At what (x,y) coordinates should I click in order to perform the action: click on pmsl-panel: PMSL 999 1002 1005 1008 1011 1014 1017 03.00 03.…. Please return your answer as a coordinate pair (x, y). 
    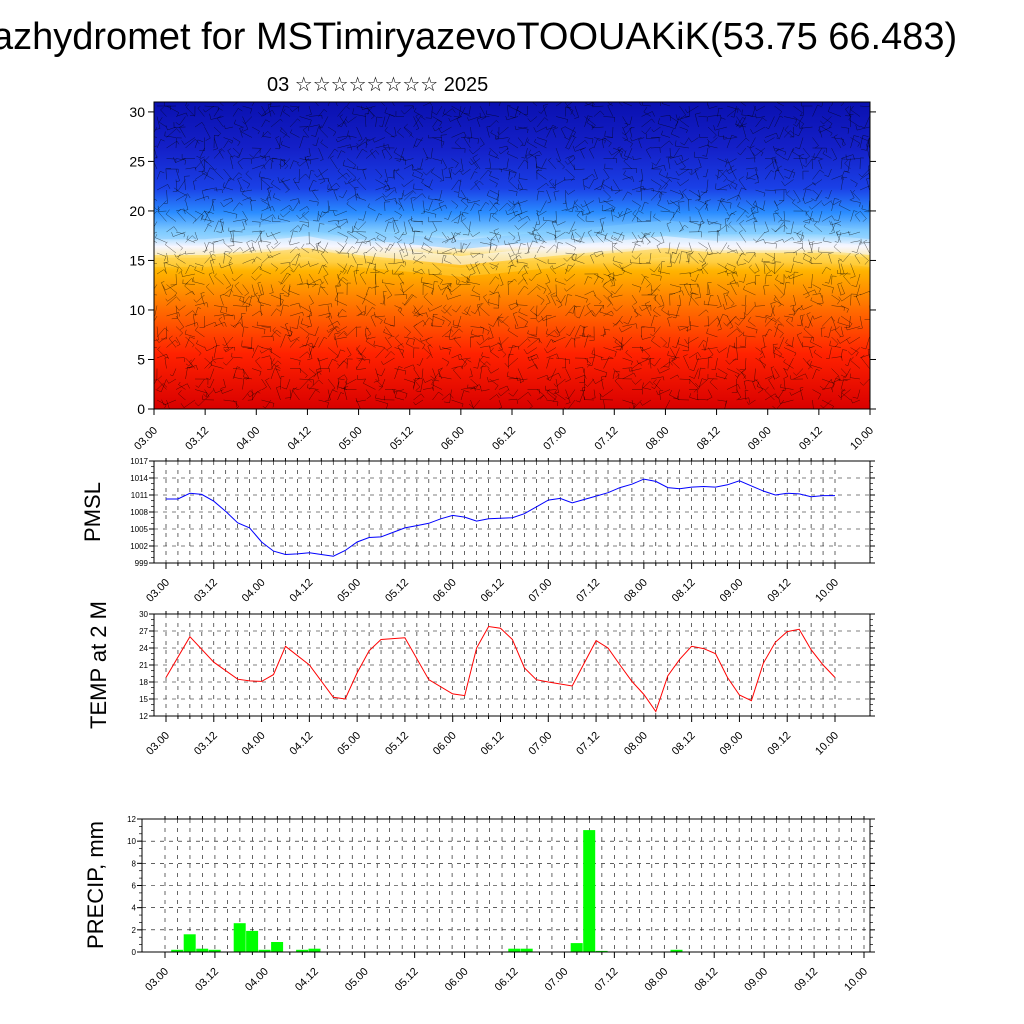
    Looking at the image, I should click on (477, 531).